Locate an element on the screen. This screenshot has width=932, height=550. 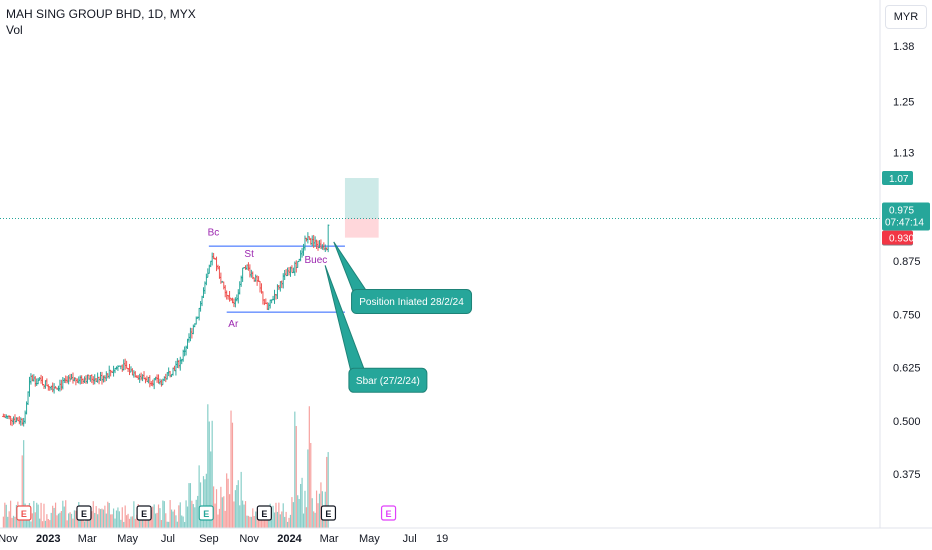
callout-text: Position Iniated 28/2/24 is located at coordinates (411, 302).